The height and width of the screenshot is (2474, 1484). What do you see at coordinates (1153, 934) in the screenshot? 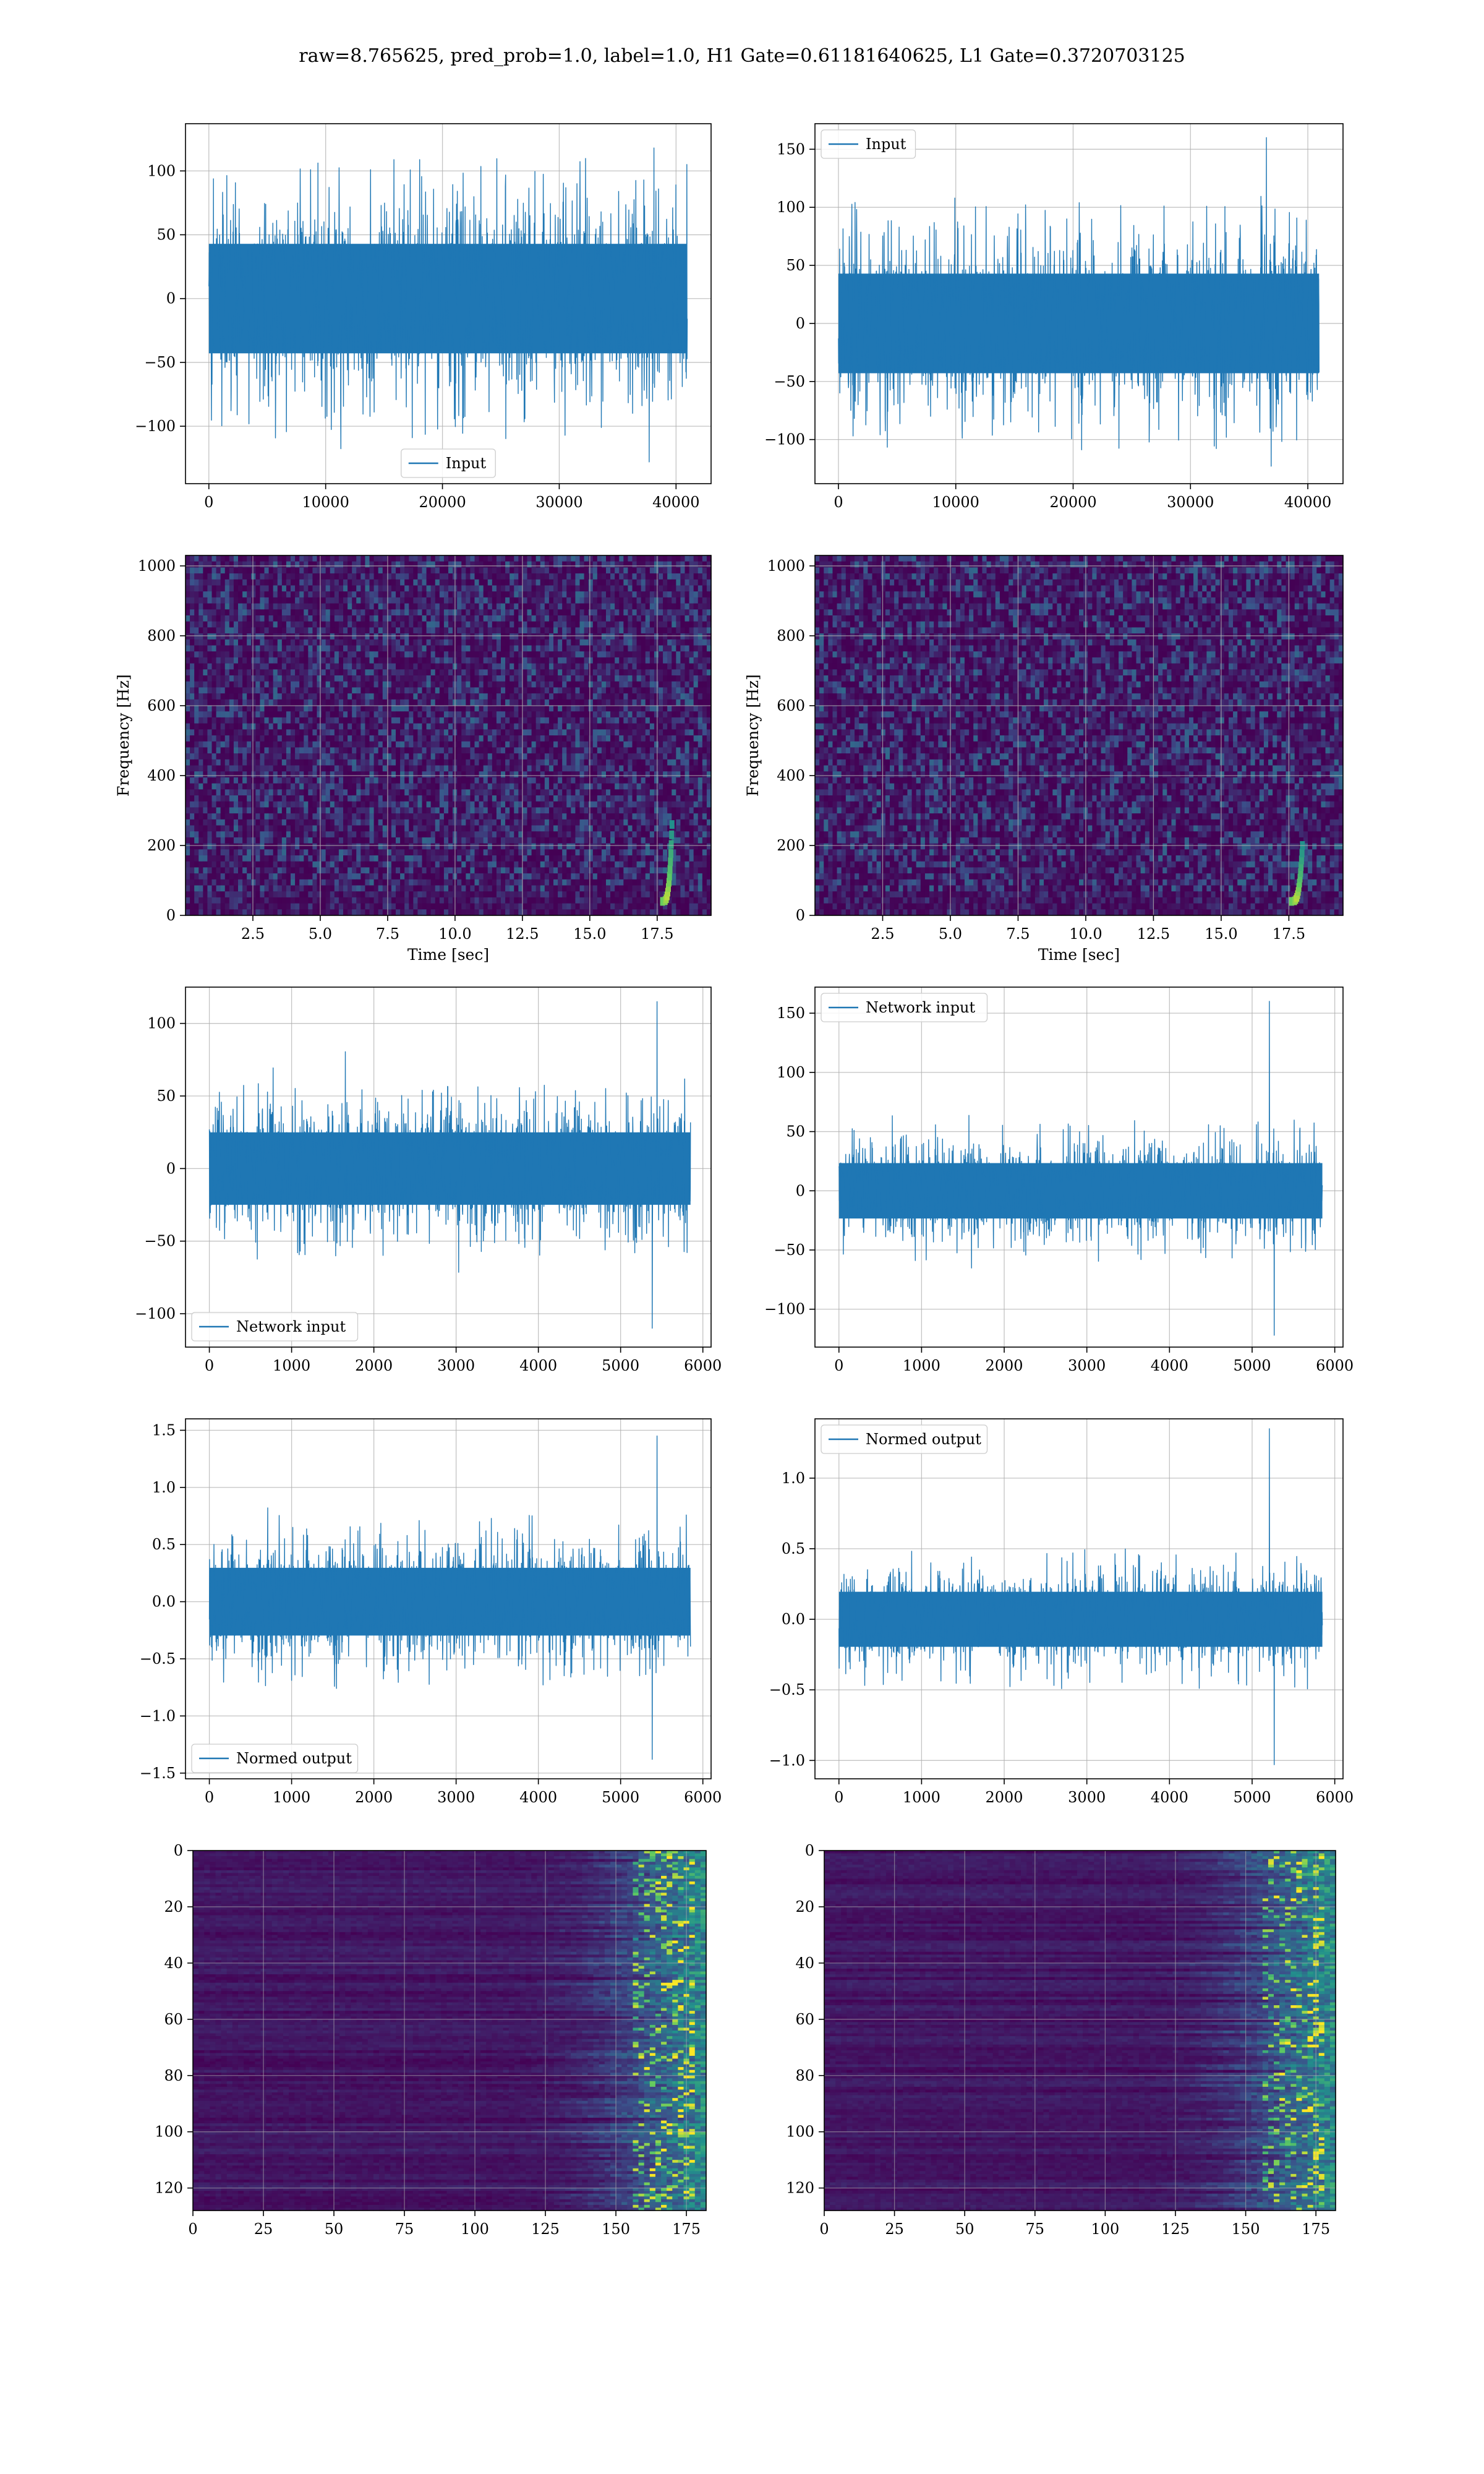
I see `x-tick-label: 12.5` at bounding box center [1153, 934].